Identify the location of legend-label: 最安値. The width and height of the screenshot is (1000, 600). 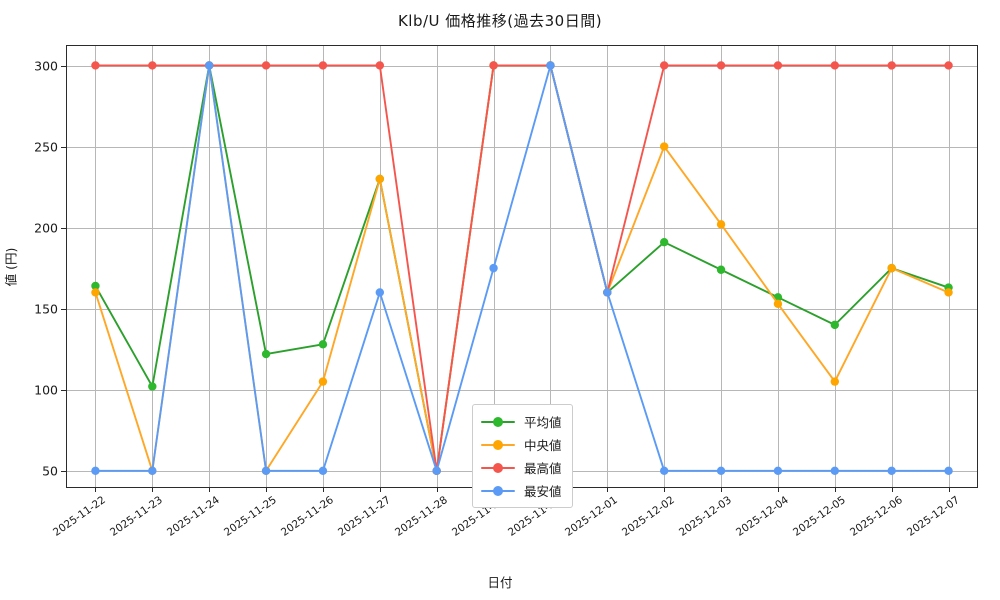
(543, 491).